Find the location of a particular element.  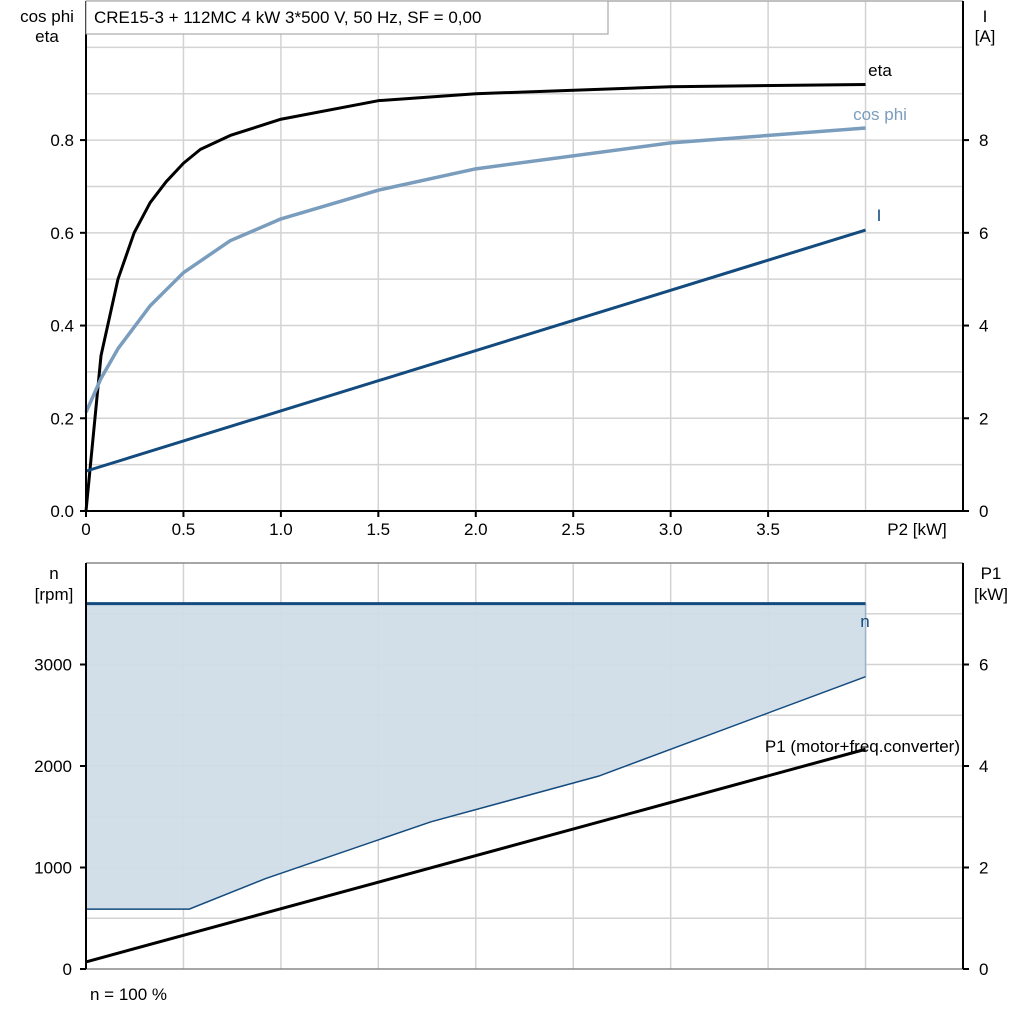

x-tick-label: 1.0 is located at coordinates (281, 529).